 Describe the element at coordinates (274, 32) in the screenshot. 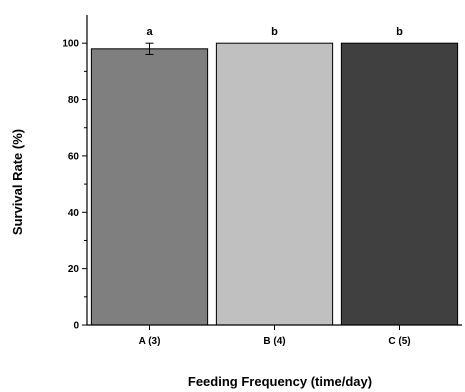

I see `significance-label-2: b` at that location.